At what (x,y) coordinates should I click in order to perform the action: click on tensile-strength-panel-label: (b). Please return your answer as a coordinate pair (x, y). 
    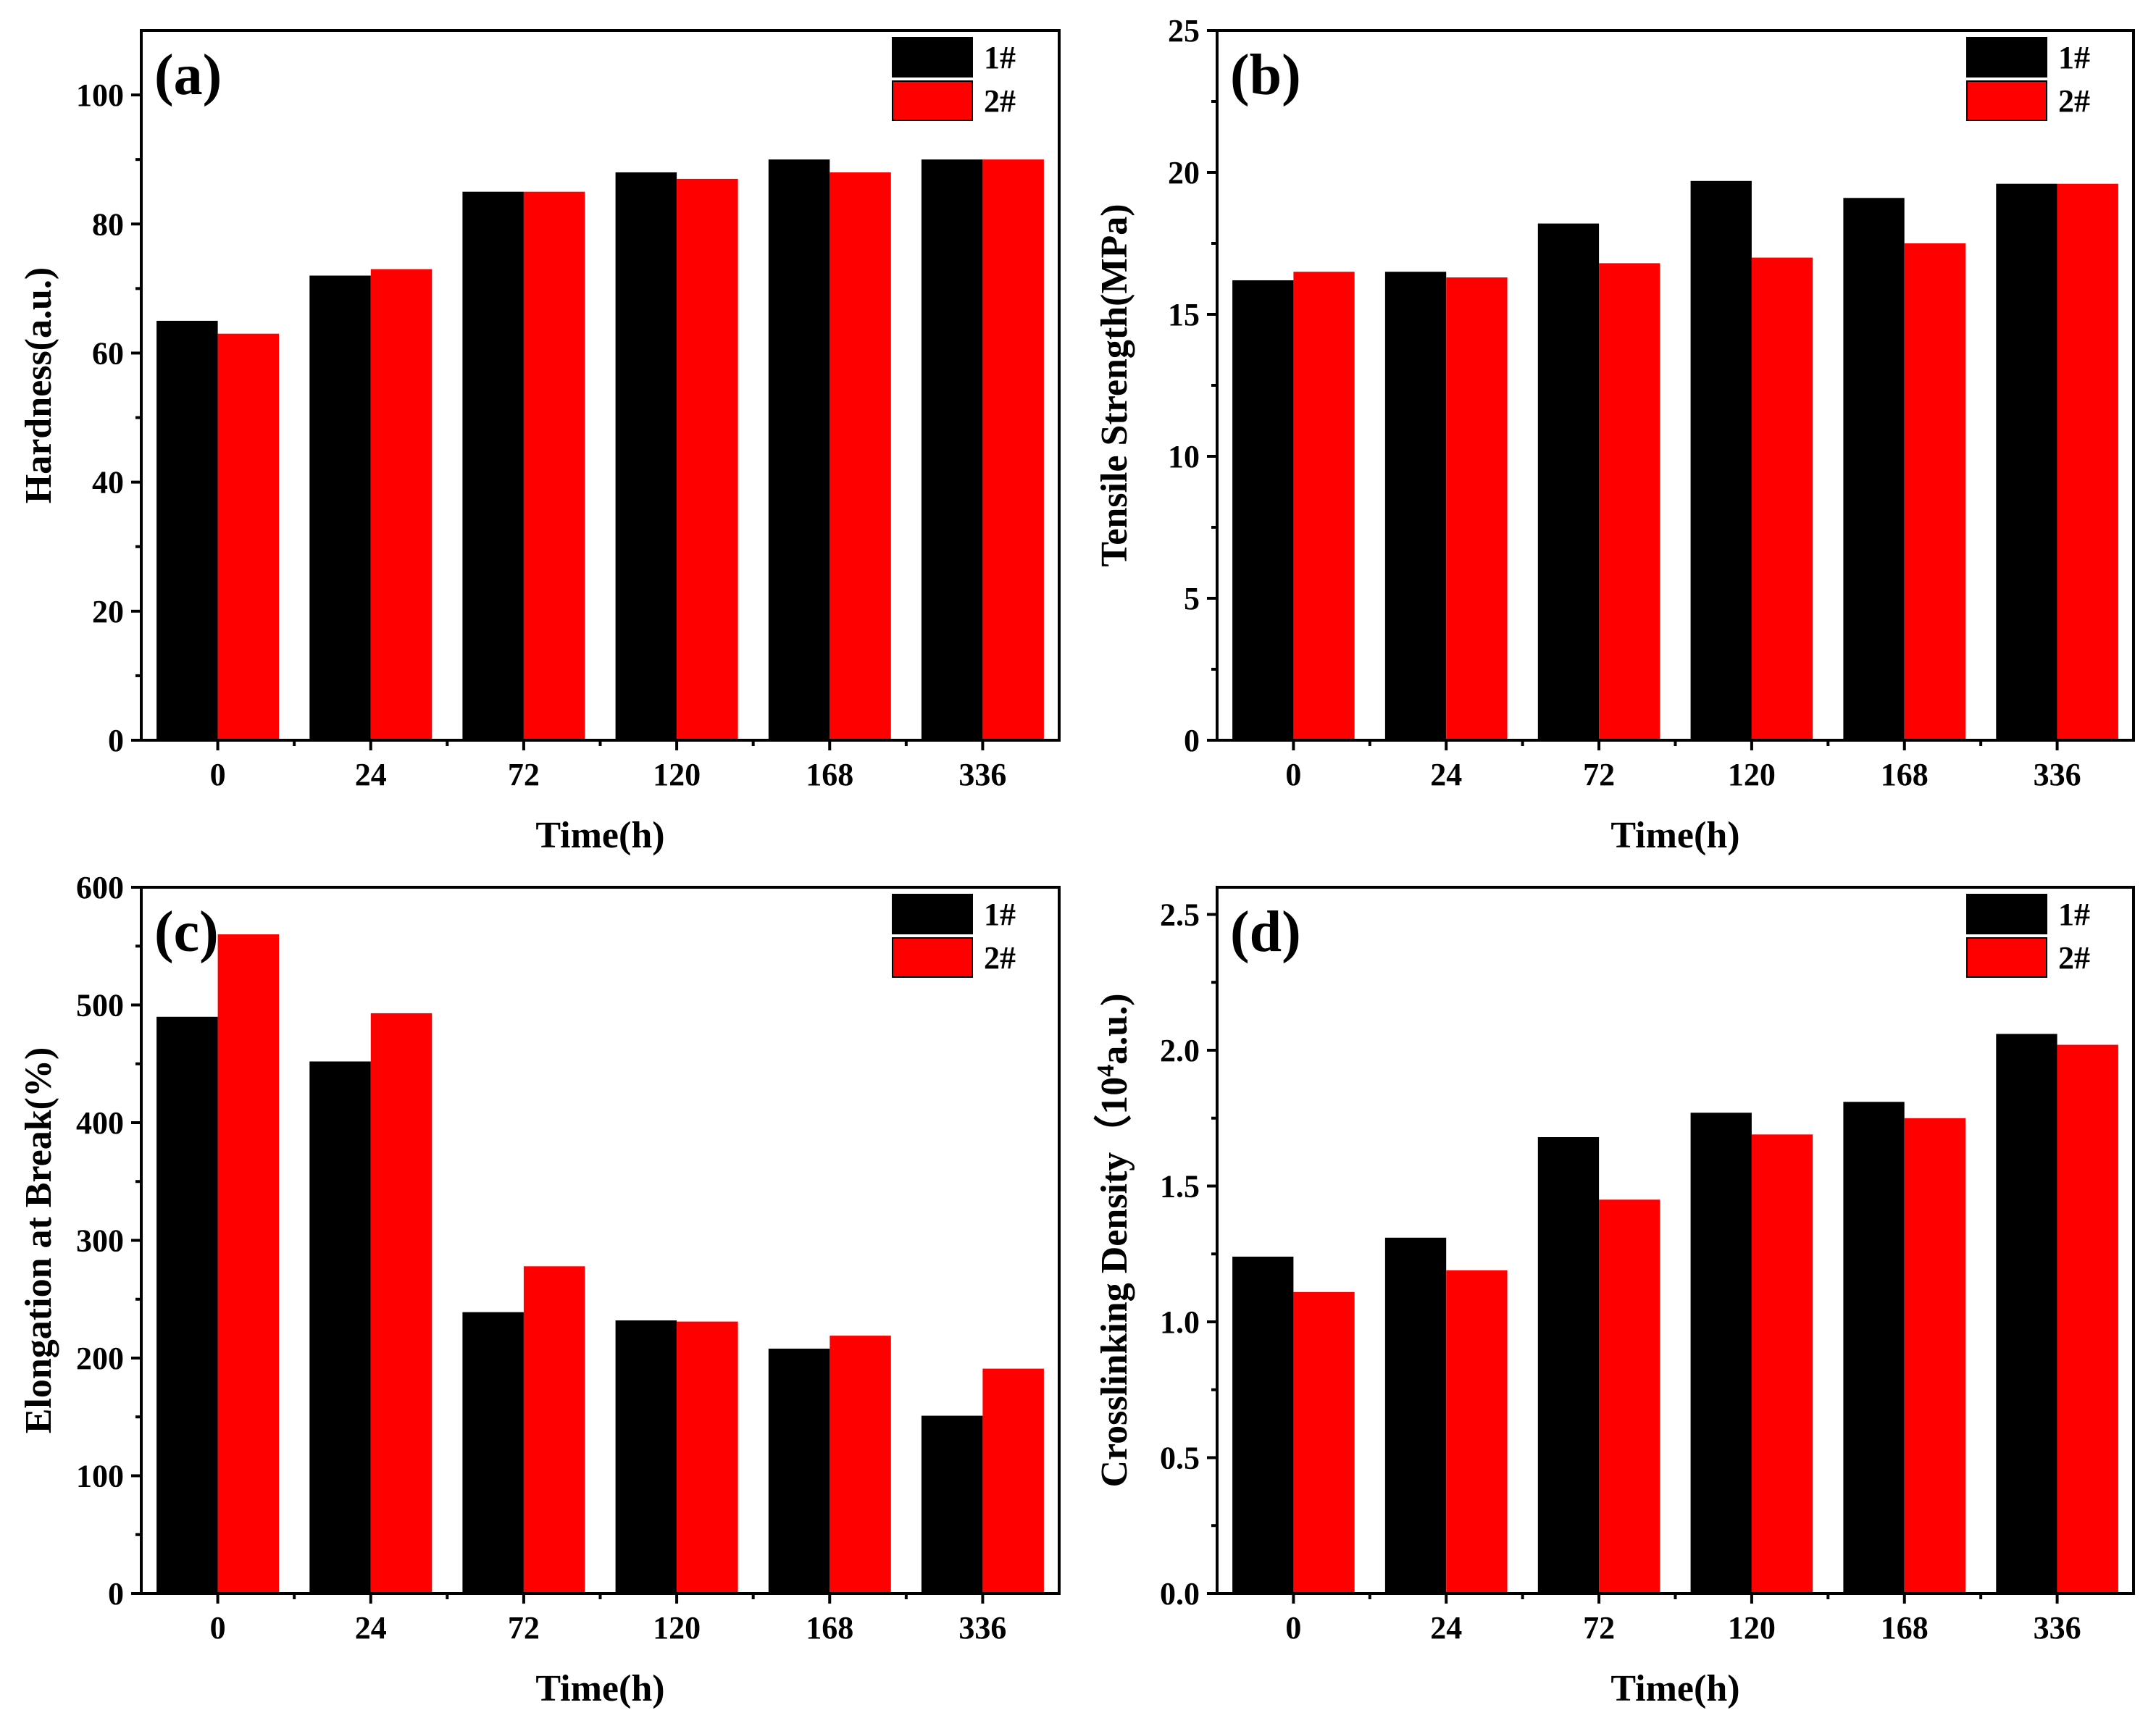
    Looking at the image, I should click on (1265, 75).